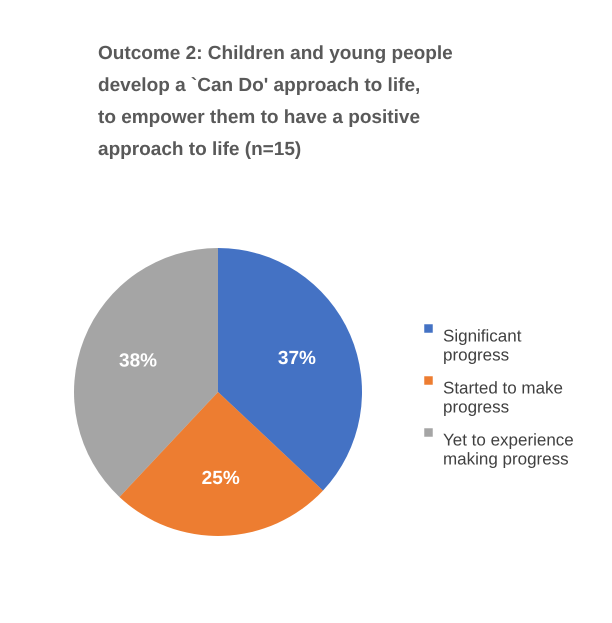  Describe the element at coordinates (221, 478) in the screenshot. I see `data-label: 25%` at that location.